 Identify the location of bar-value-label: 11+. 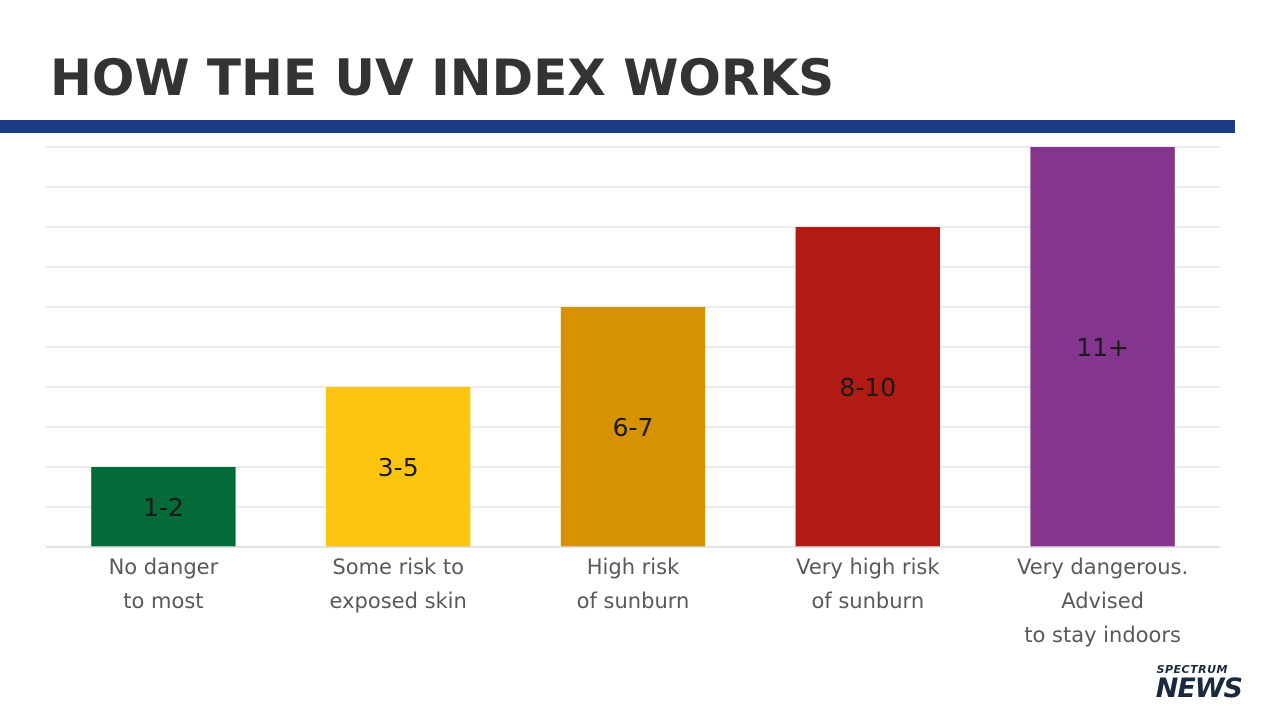
(1102, 347).